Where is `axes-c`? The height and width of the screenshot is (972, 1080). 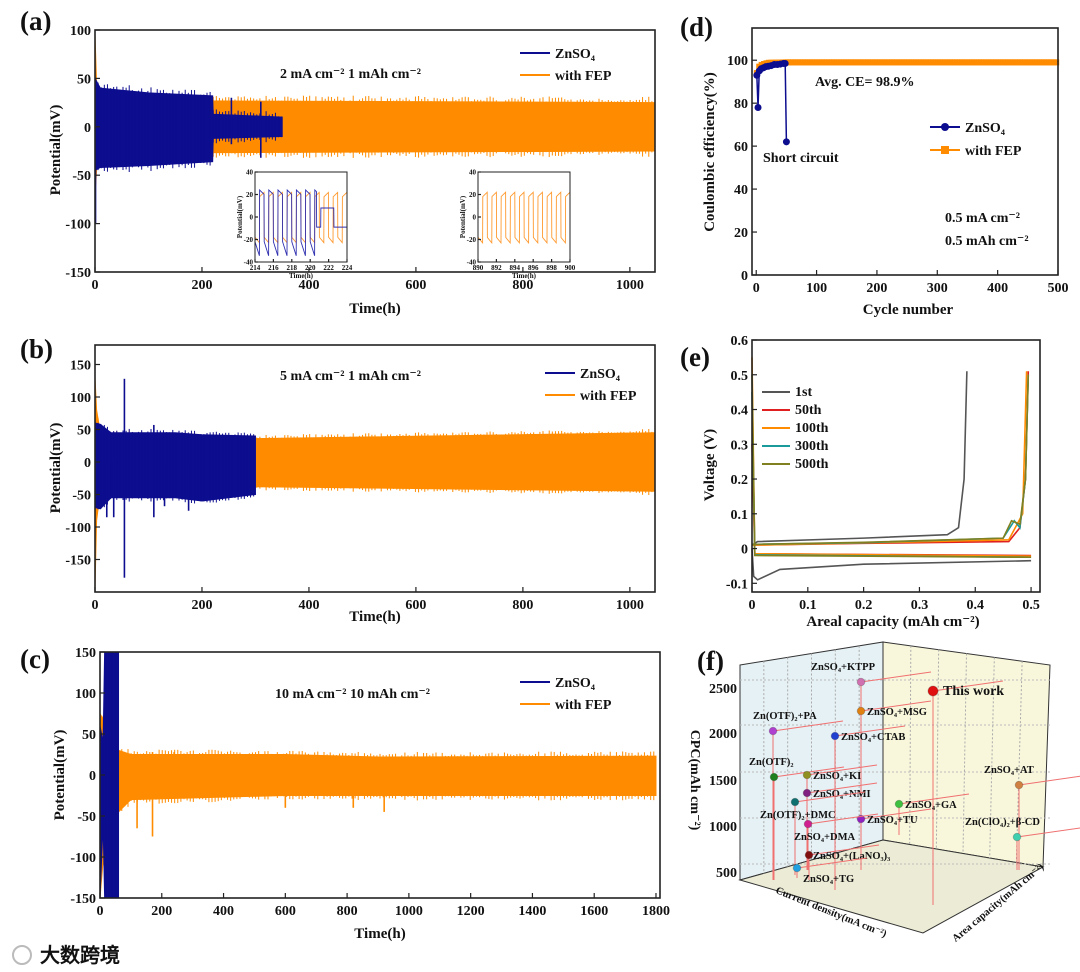
axes-c is located at coordinates (380, 775).